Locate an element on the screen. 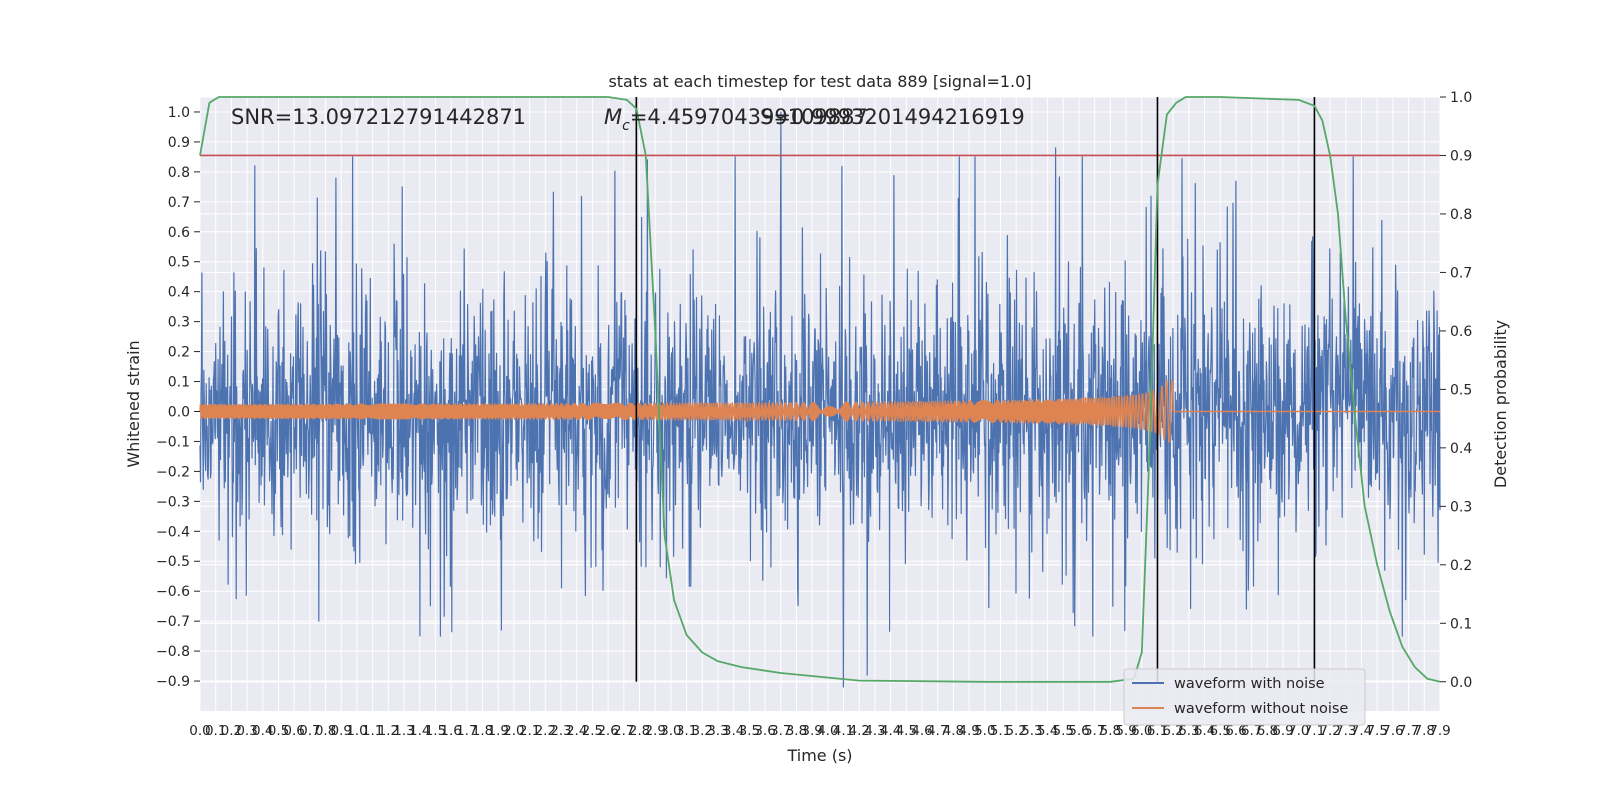 Image resolution: width=1600 pixels, height=800 pixels. left-tick-label: −0.1 is located at coordinates (173, 442).